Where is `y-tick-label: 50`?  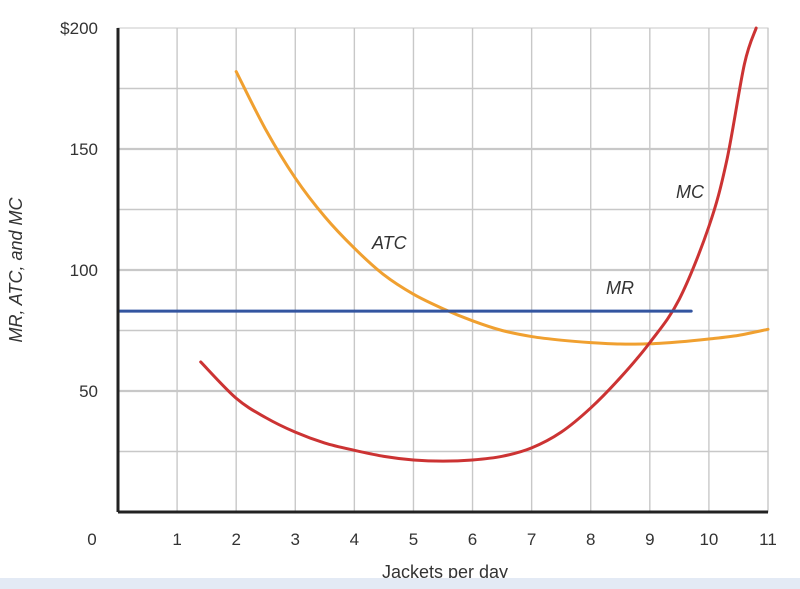 y-tick-label: 50 is located at coordinates (88, 391).